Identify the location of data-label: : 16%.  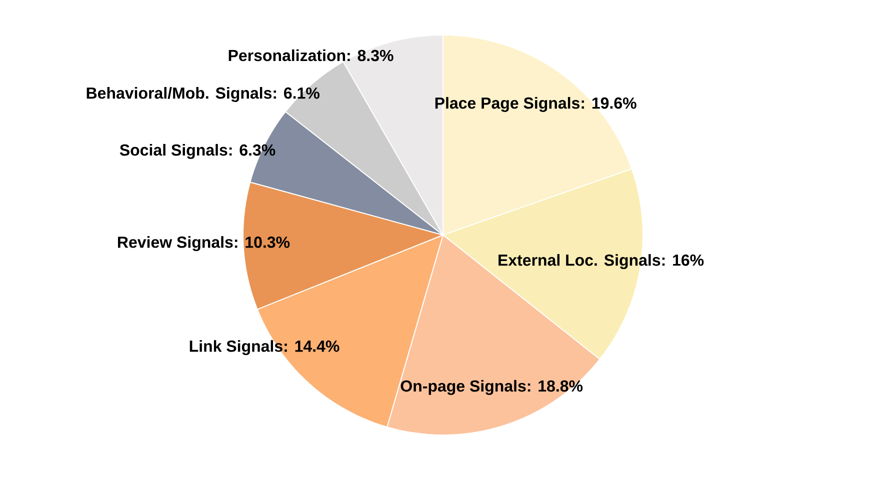
(683, 260).